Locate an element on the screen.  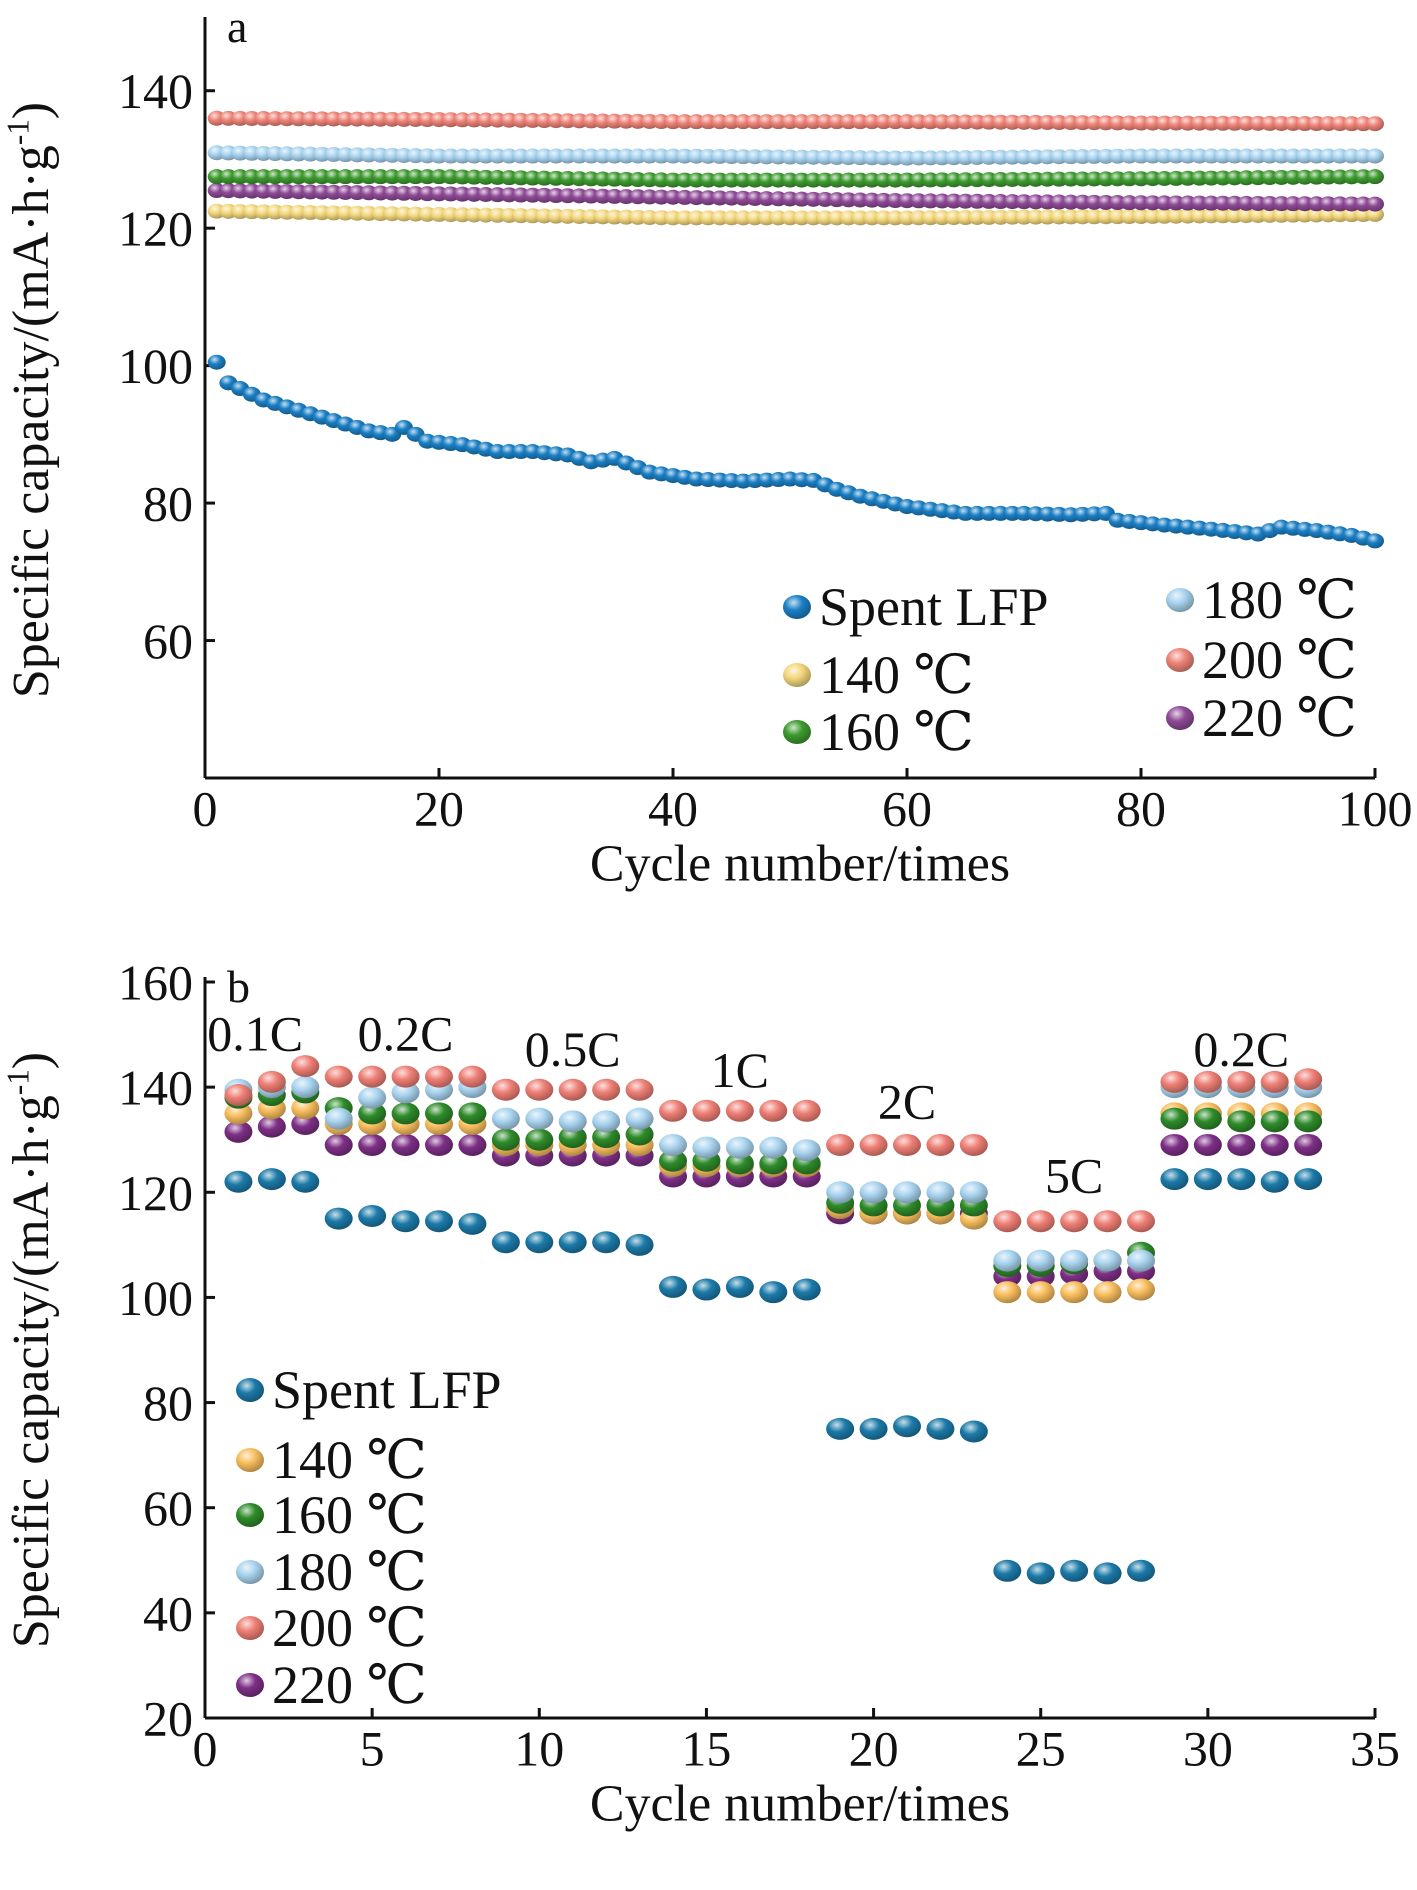
x-tick-label: 25 is located at coordinates (1041, 1749).